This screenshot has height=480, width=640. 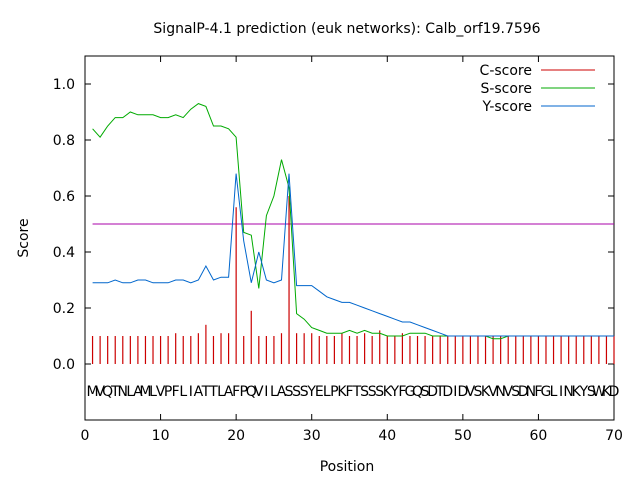 I want to click on x-tick-label: 40, so click(x=387, y=436).